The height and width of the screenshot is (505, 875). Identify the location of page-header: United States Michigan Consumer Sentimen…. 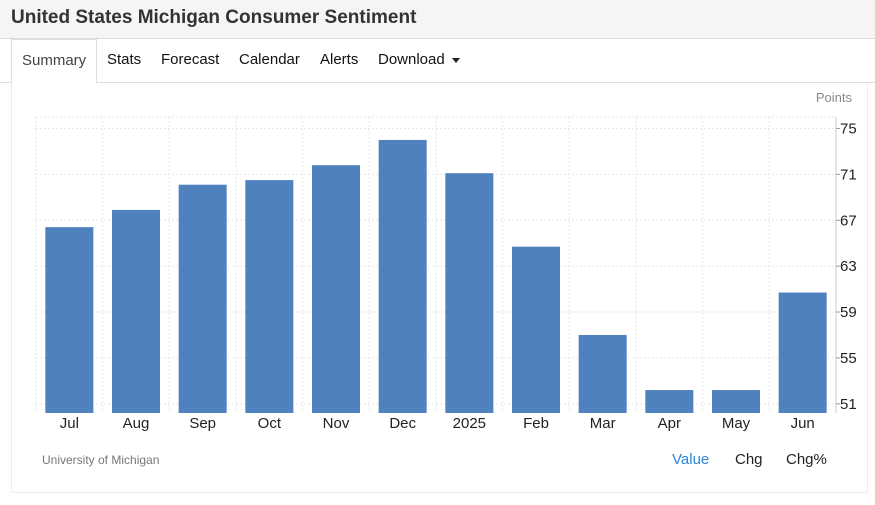
(437, 19).